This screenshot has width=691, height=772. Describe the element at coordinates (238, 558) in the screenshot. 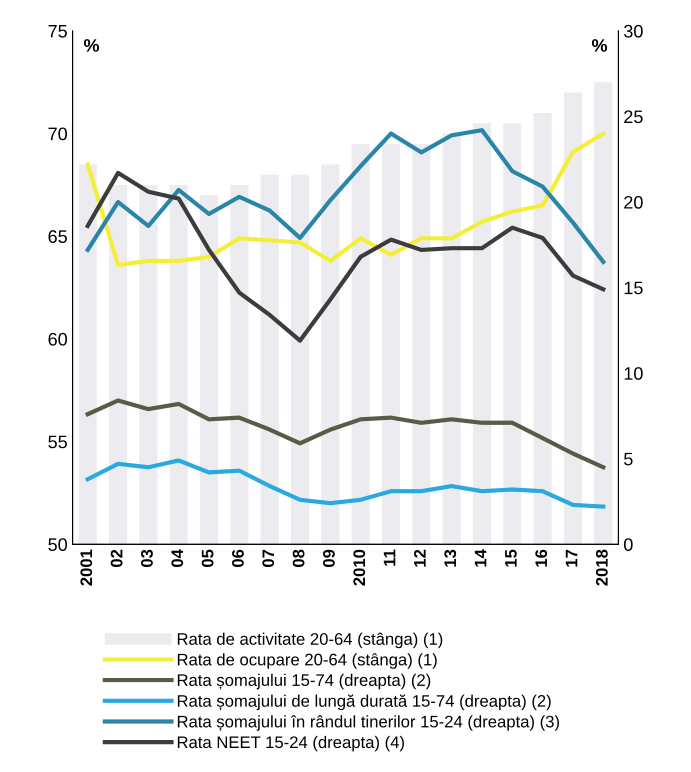

I see `x-tick-label: 06` at that location.